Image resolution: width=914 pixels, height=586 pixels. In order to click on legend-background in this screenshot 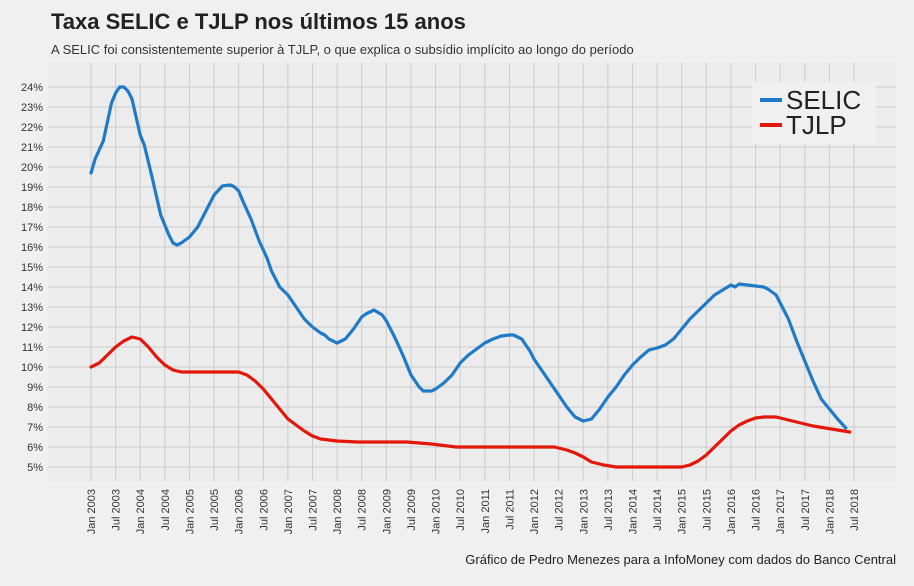, I will do `click(814, 113)`.